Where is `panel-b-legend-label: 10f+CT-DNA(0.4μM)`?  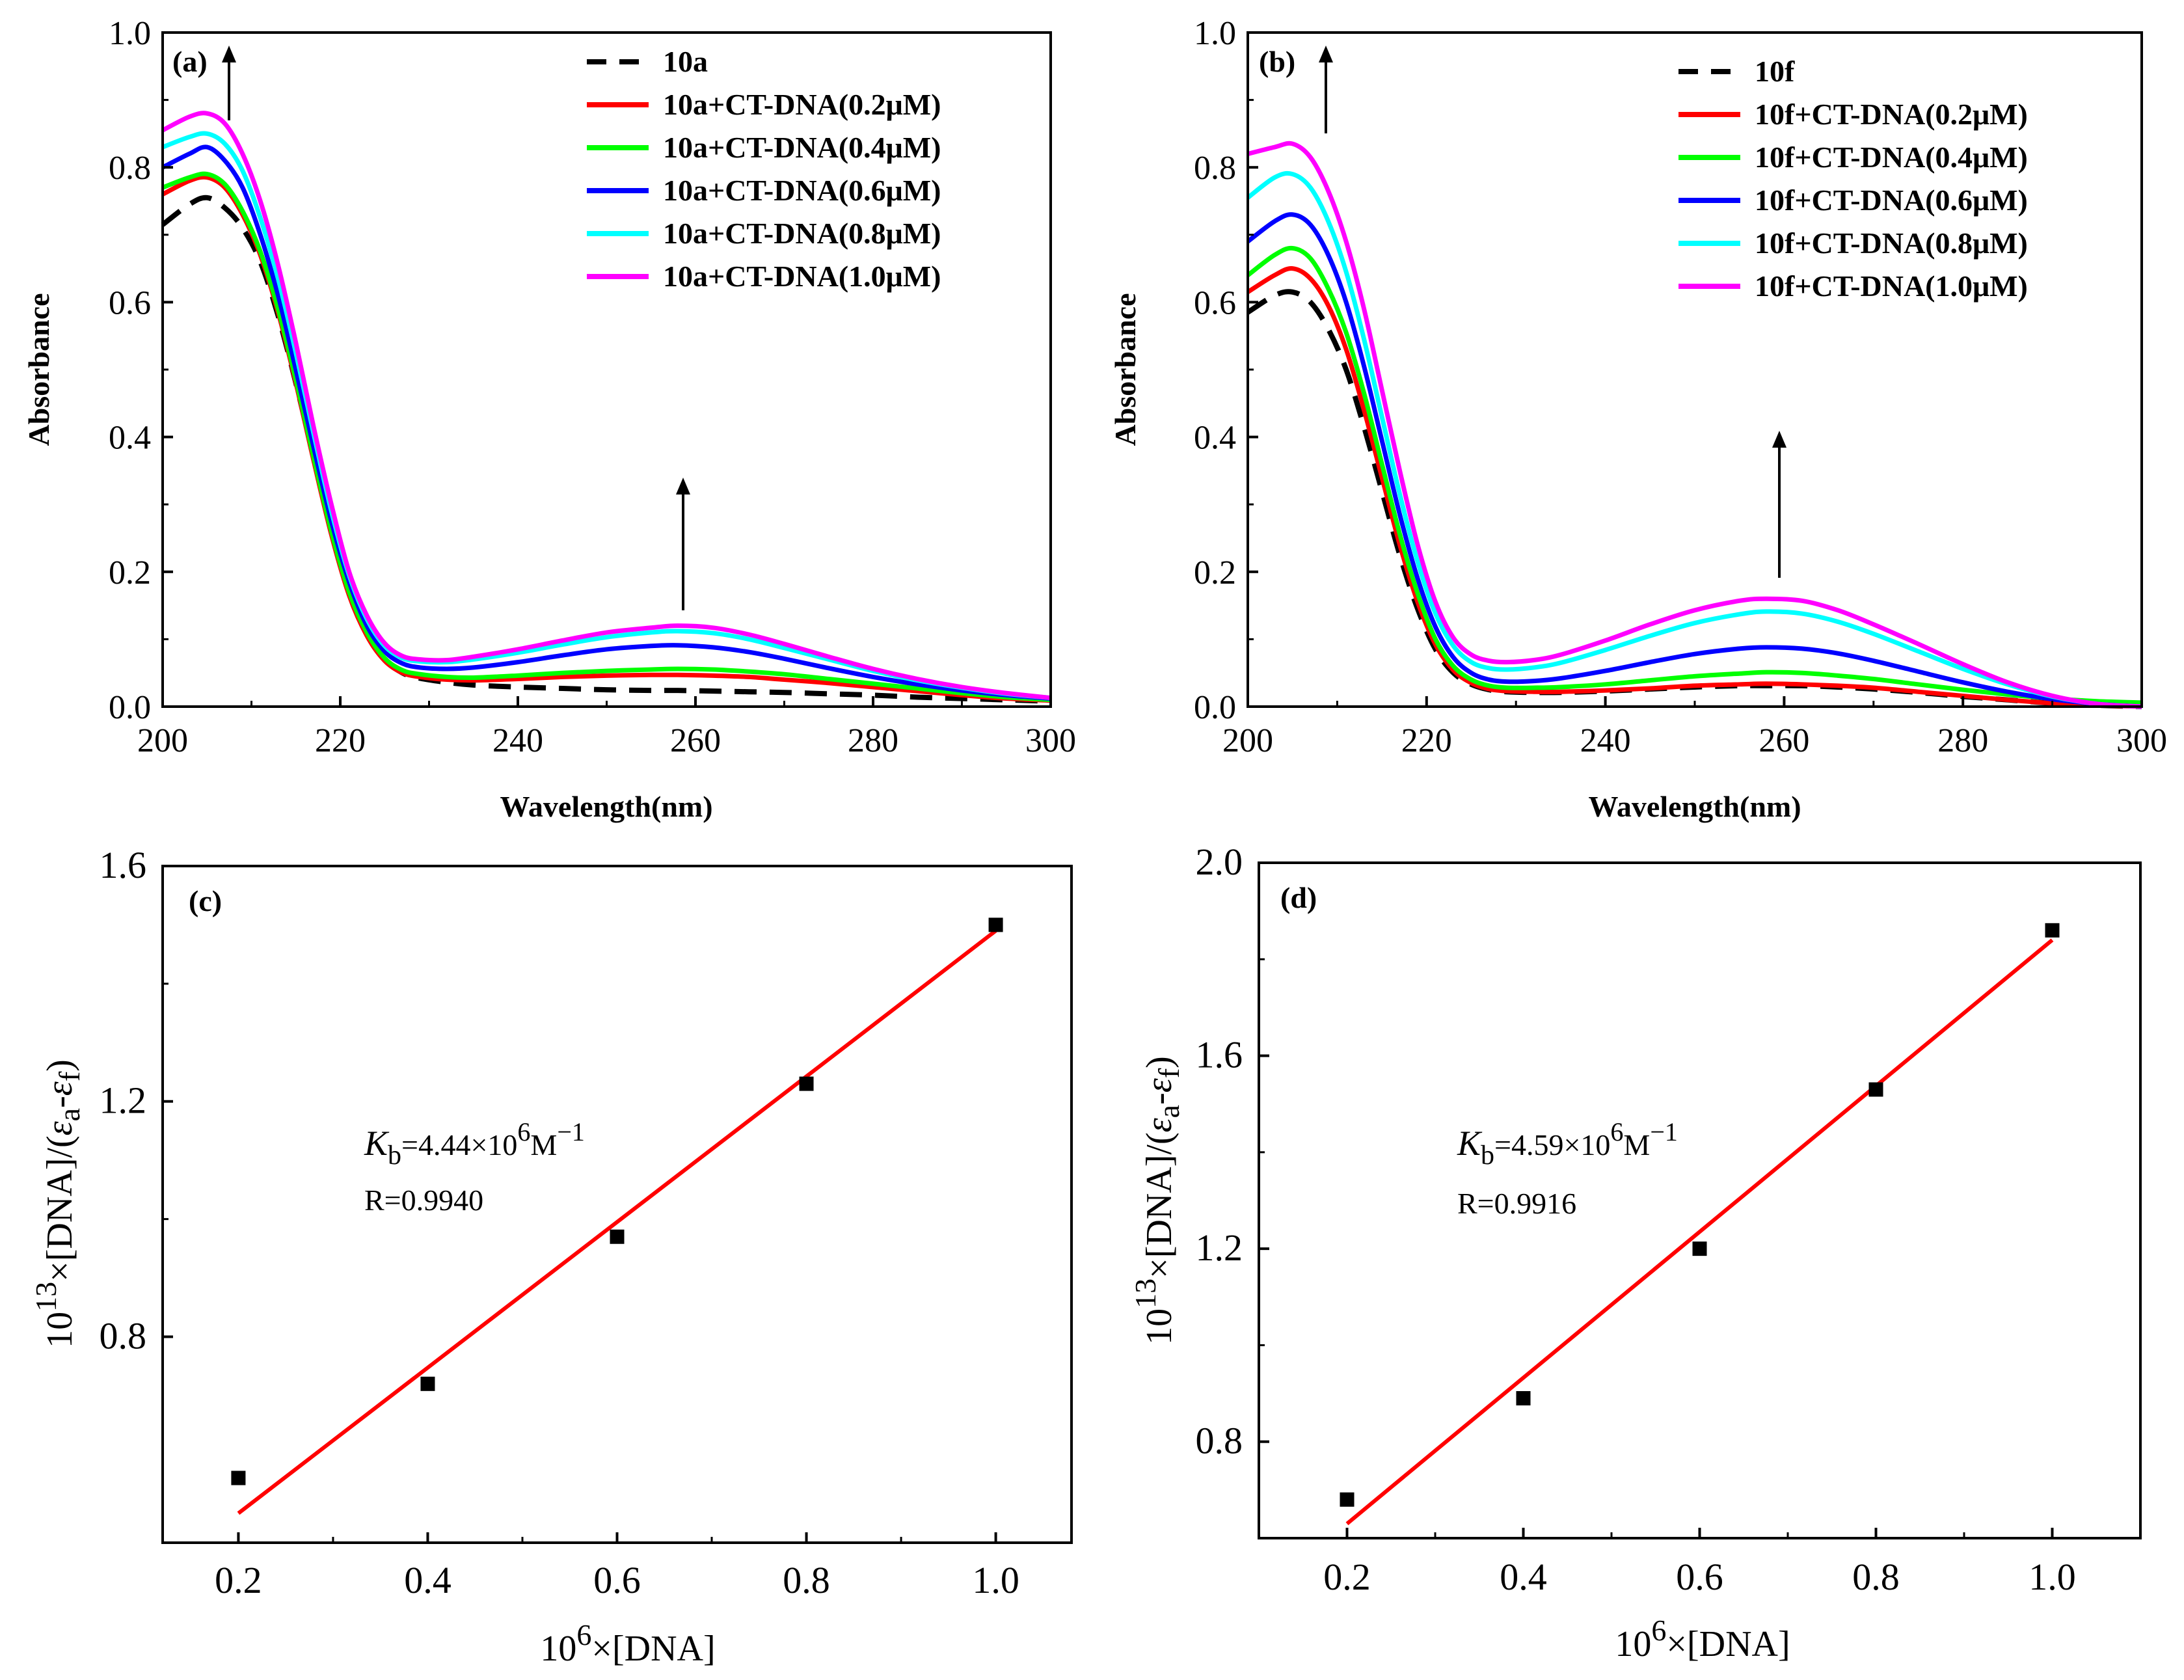 panel-b-legend-label: 10f+CT-DNA(0.4μM) is located at coordinates (1891, 158).